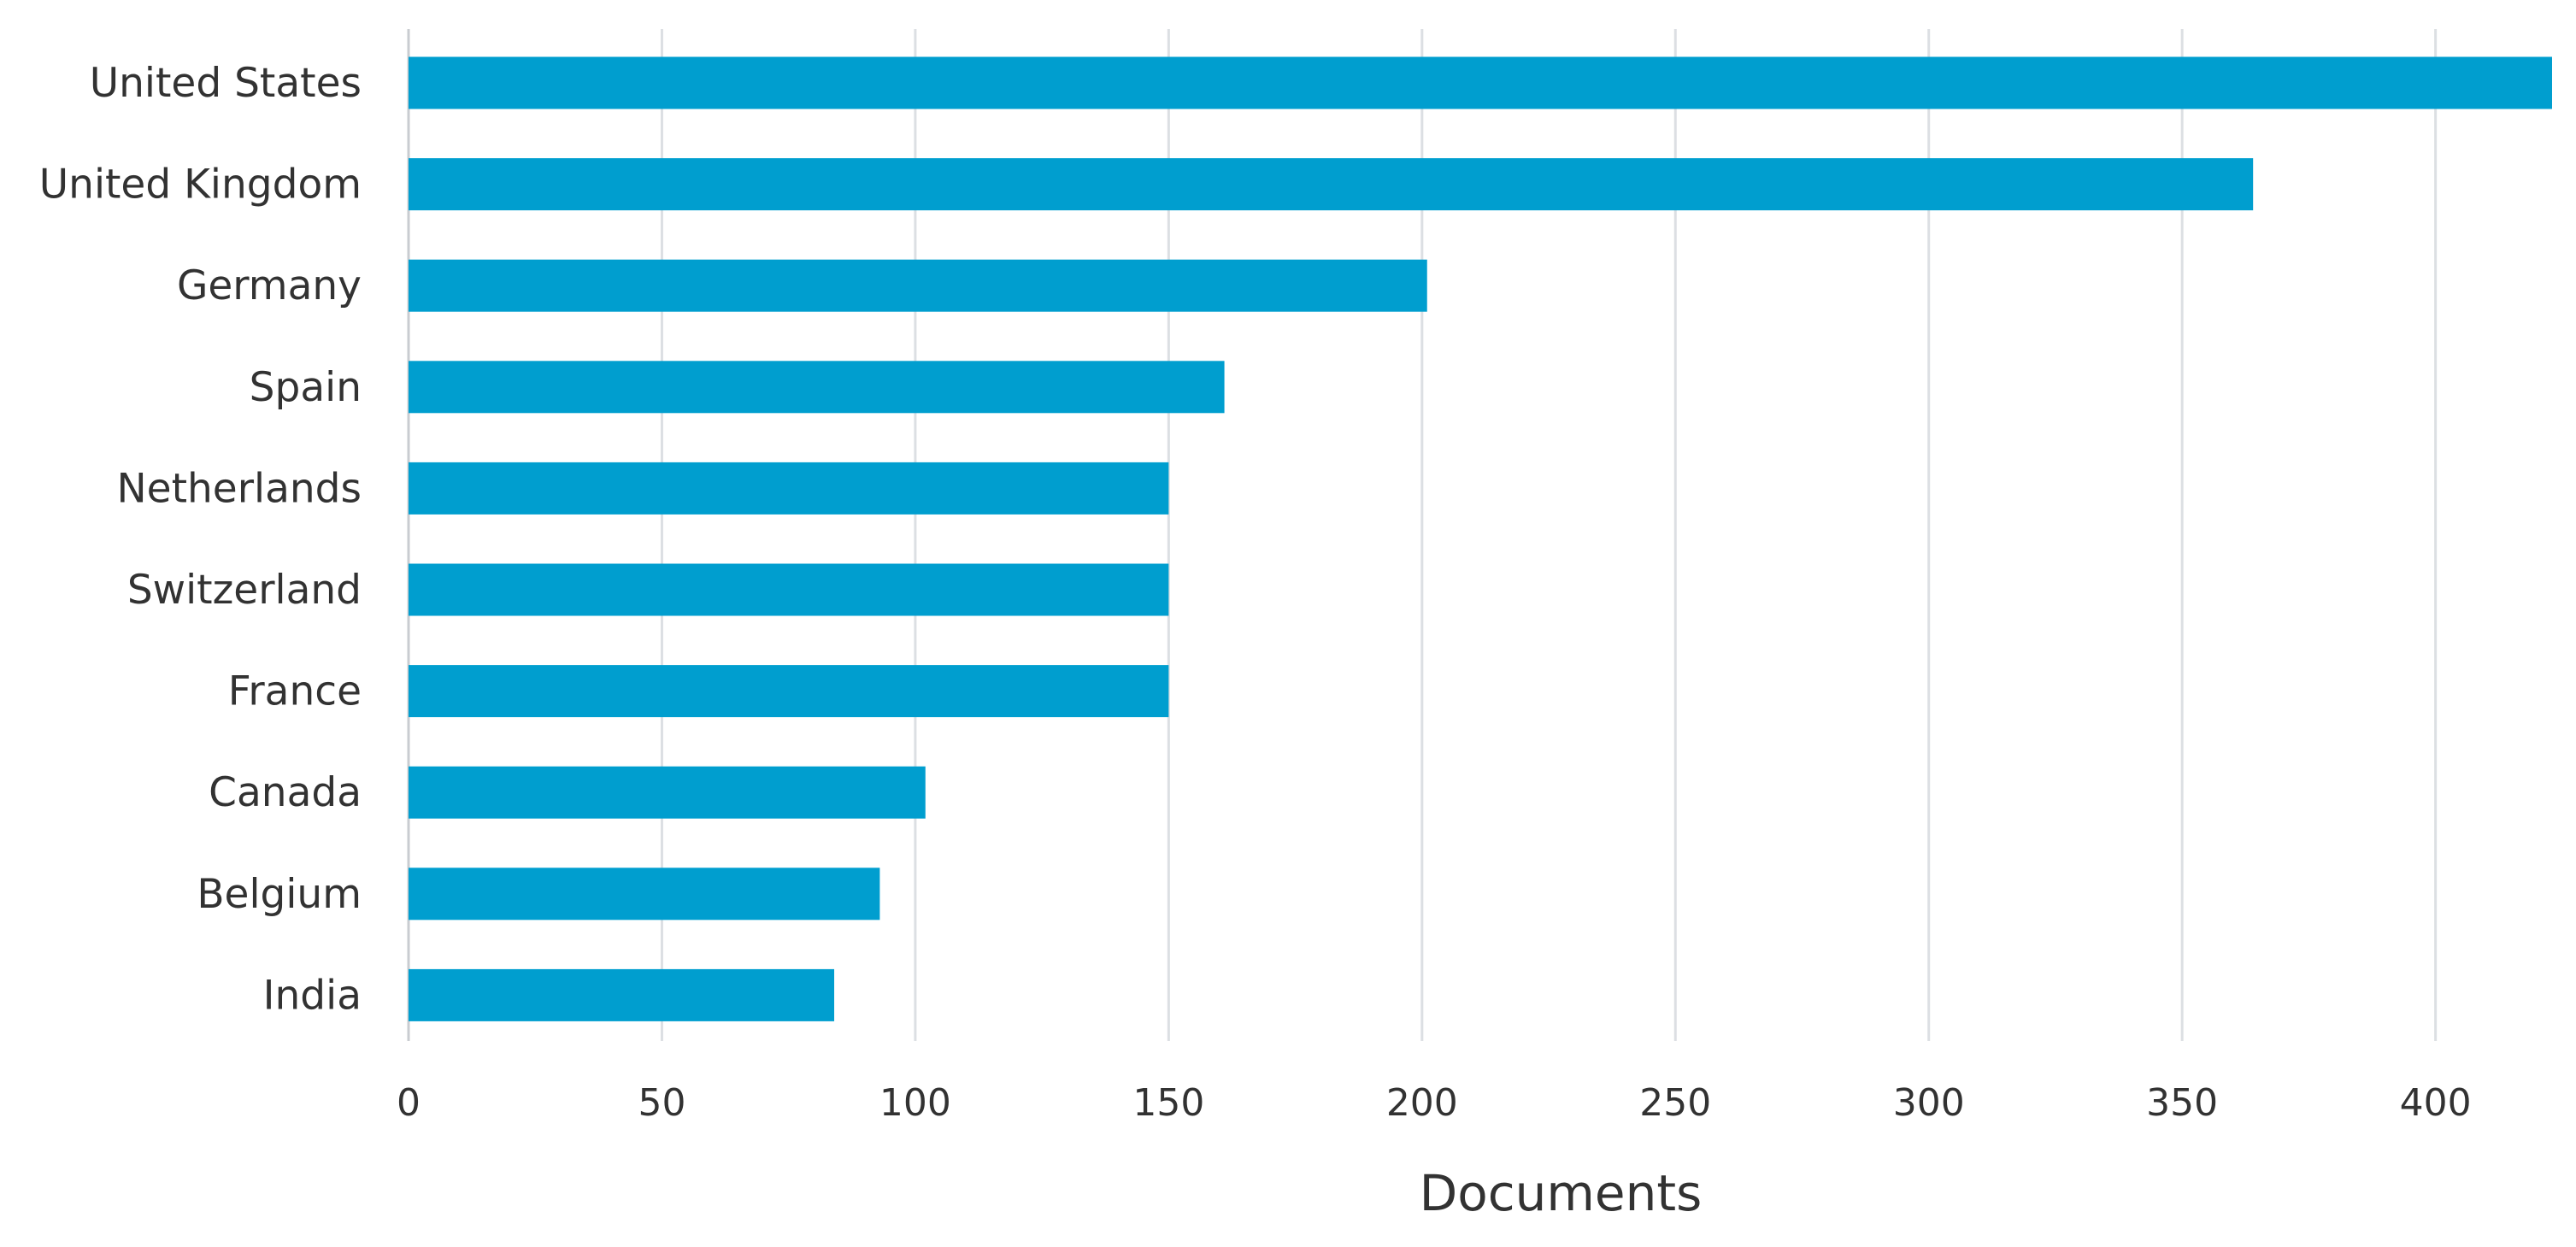 The image size is (2576, 1247). Describe the element at coordinates (644, 894) in the screenshot. I see `bar-belgium` at that location.